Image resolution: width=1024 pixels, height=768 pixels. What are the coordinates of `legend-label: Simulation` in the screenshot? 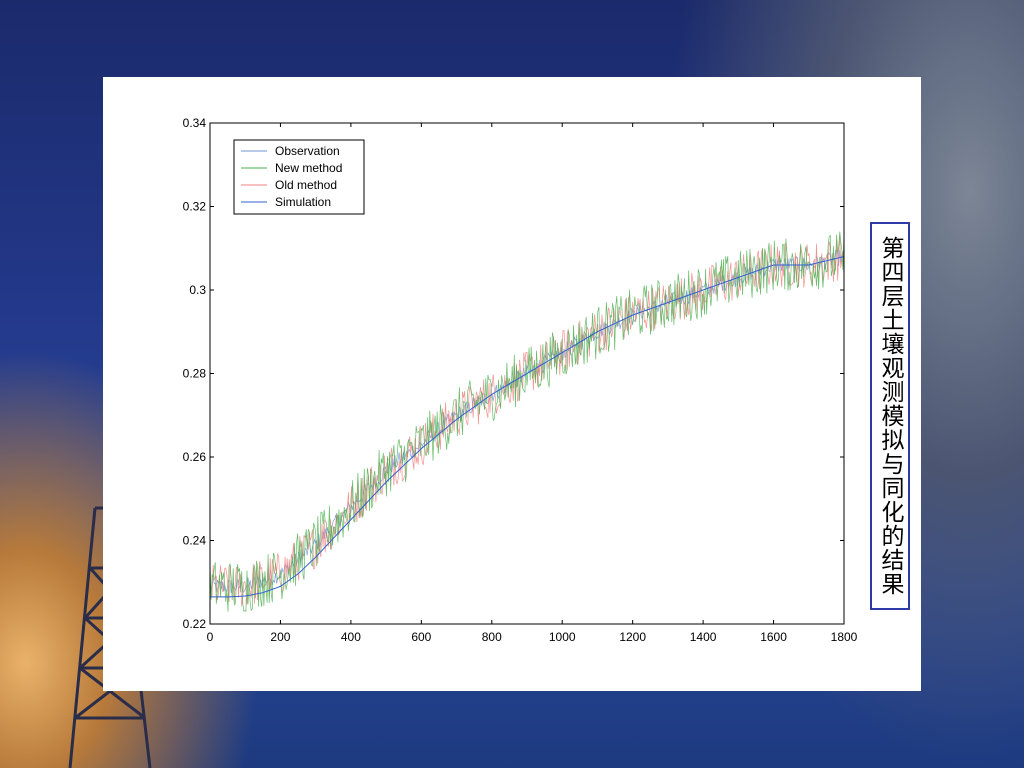 It's located at (303, 202).